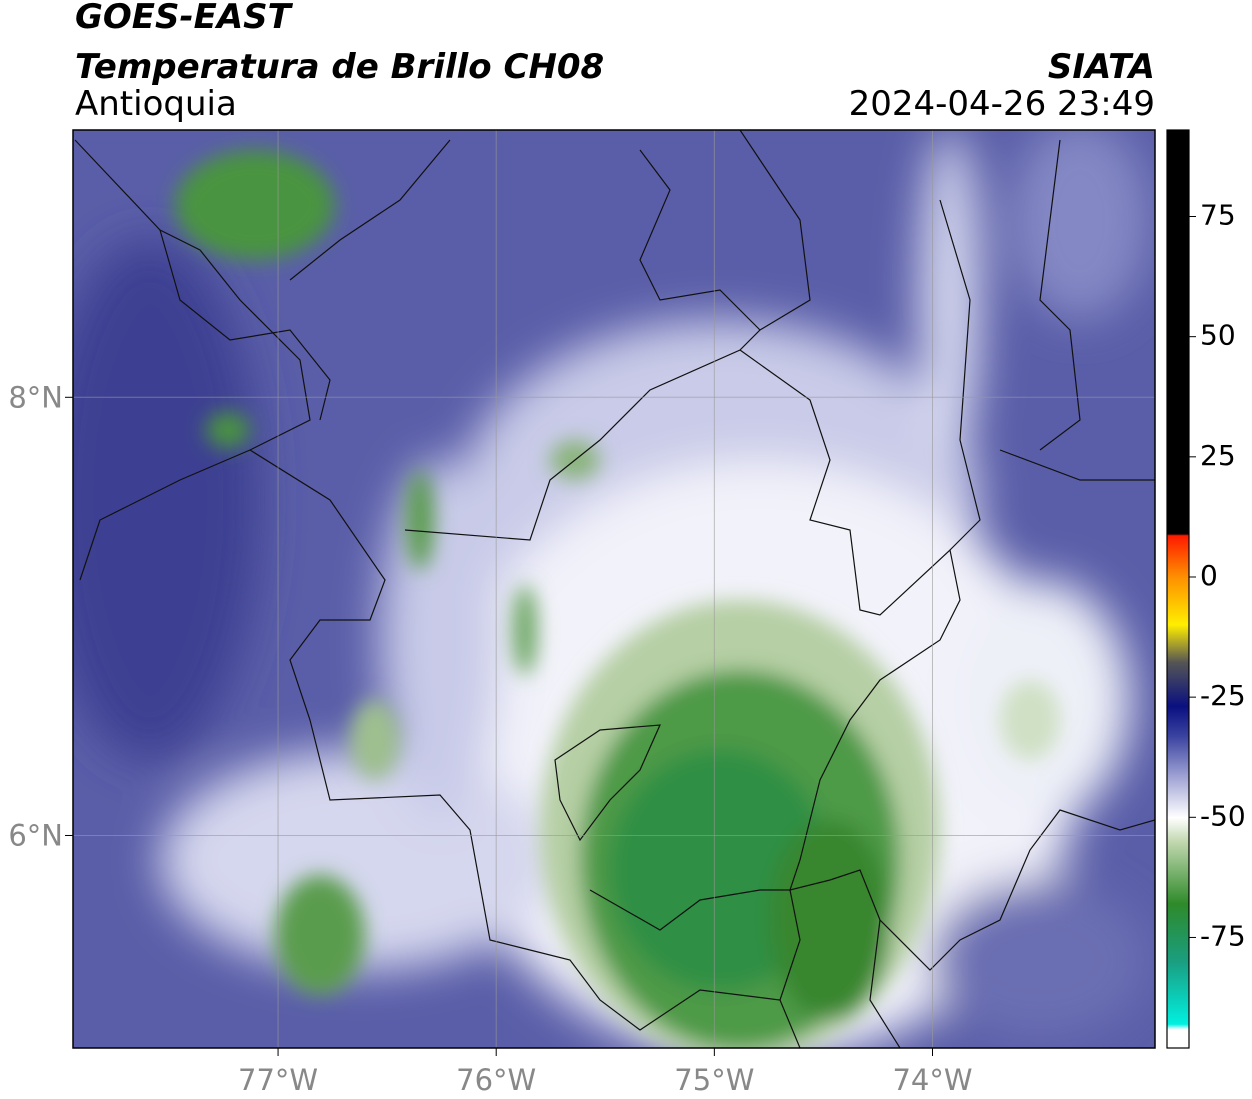 The image size is (1252, 1099). Describe the element at coordinates (932, 1080) in the screenshot. I see `x-tick-label: 74°W` at that location.